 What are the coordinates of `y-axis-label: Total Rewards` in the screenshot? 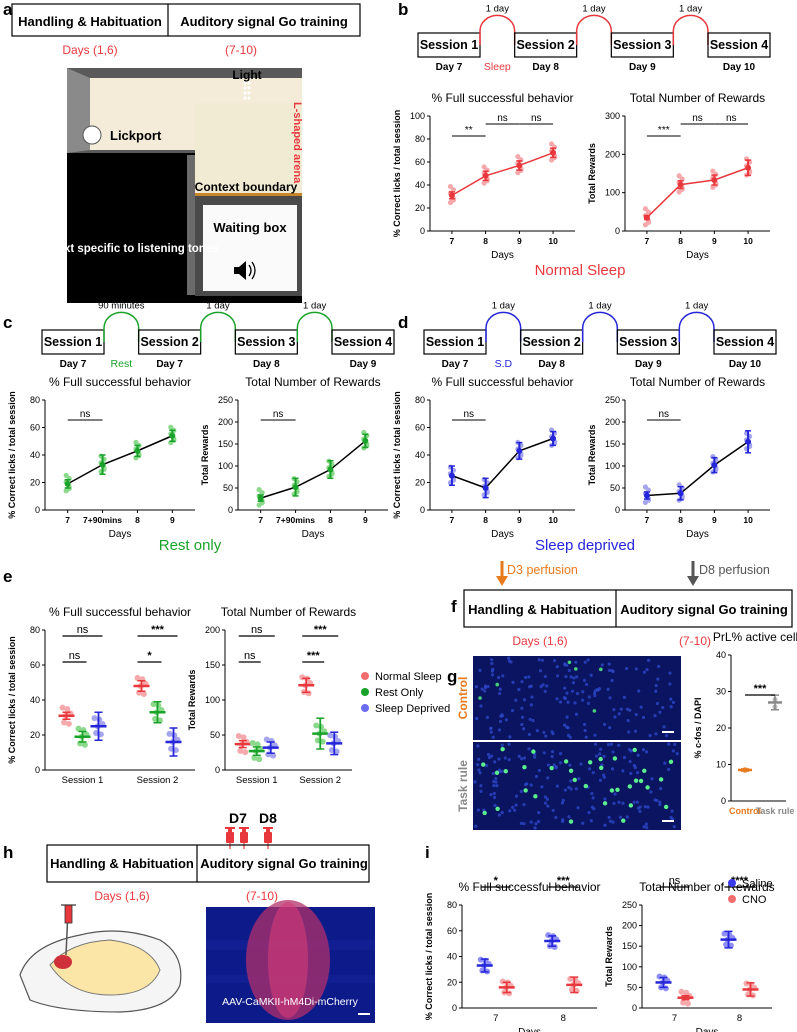 It's located at (205, 455).